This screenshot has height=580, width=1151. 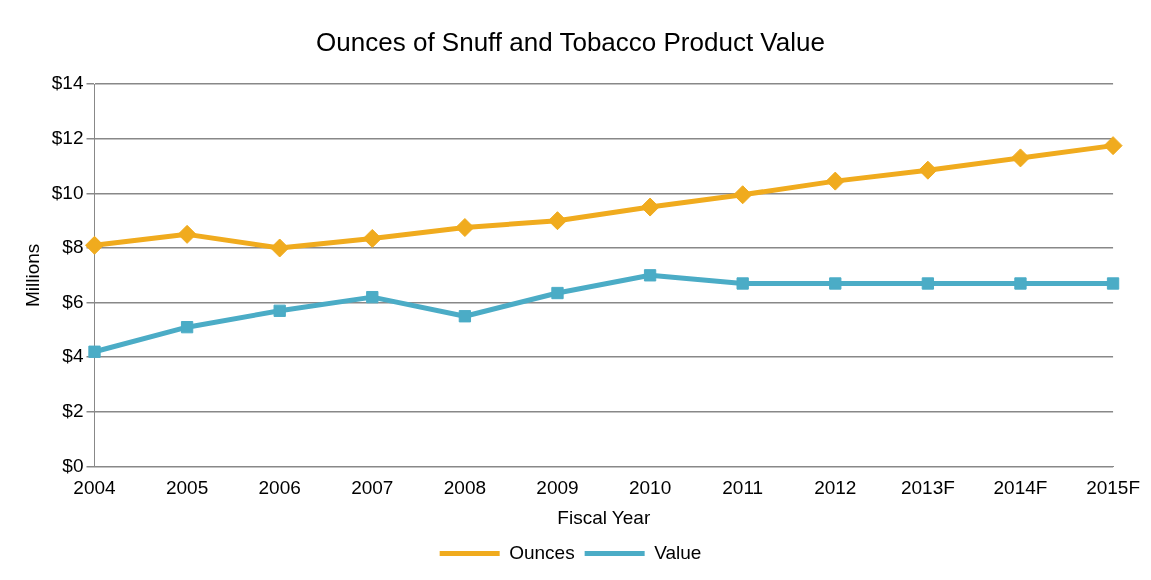 What do you see at coordinates (557, 488) in the screenshot?
I see `x-tick-label: 2009` at bounding box center [557, 488].